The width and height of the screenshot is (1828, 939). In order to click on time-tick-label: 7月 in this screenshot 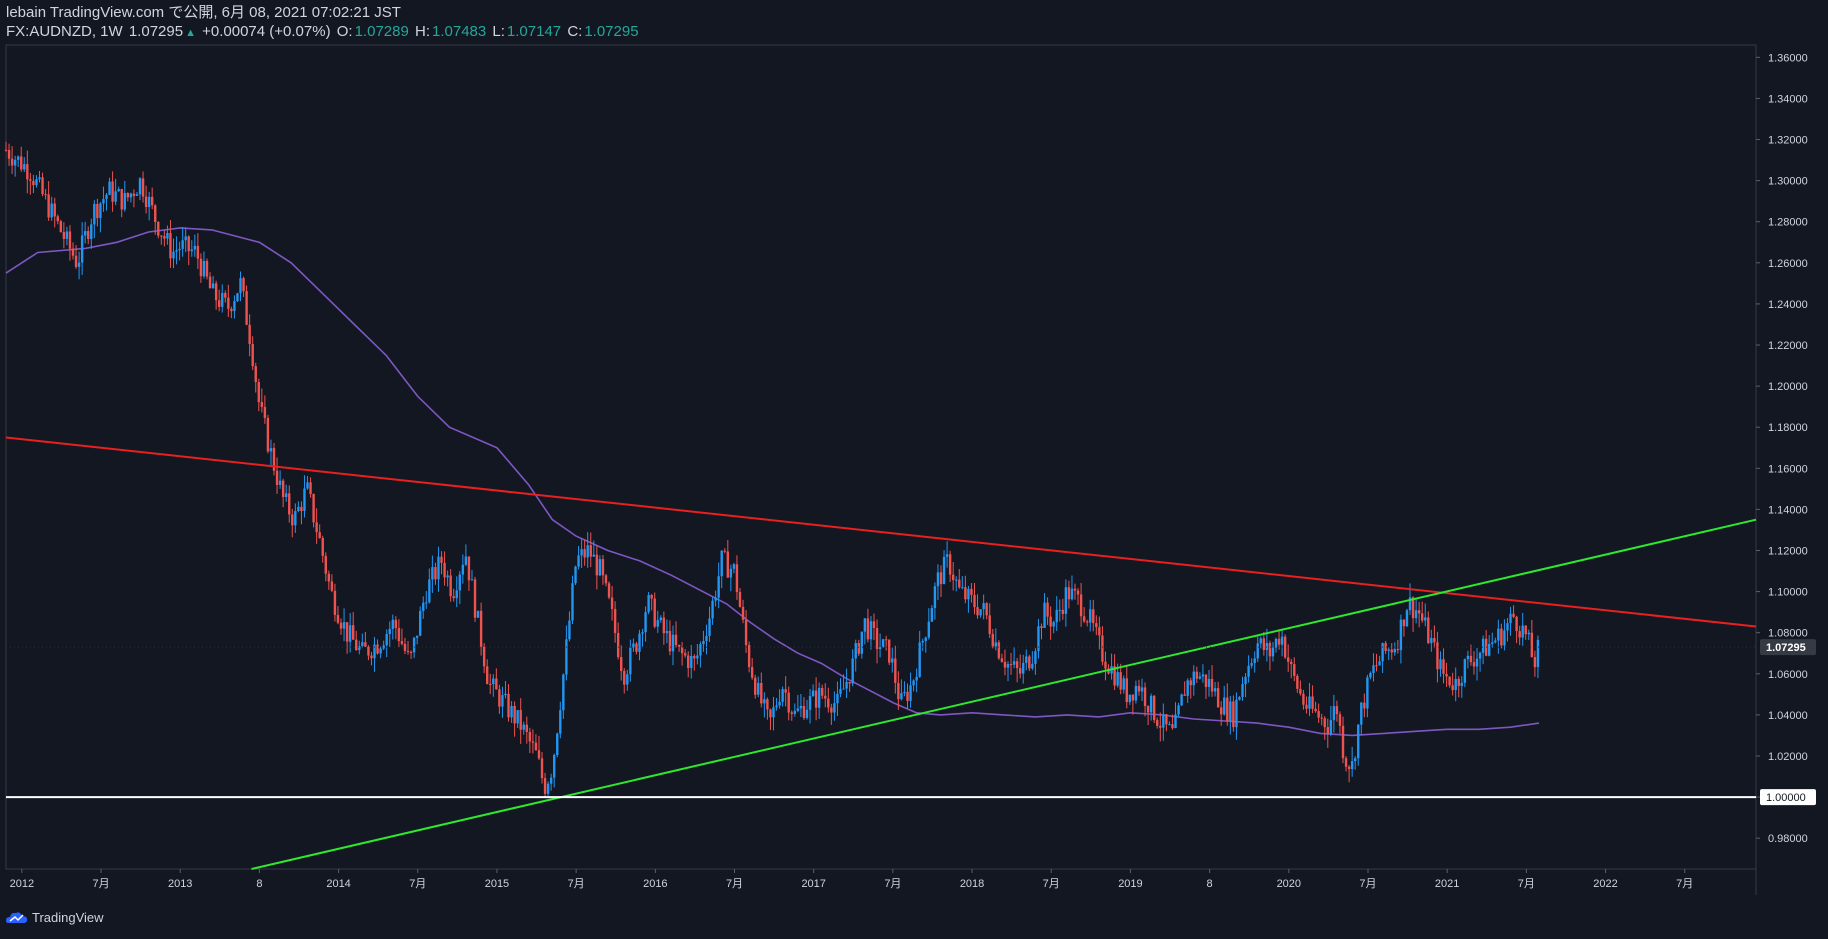, I will do `click(417, 884)`.